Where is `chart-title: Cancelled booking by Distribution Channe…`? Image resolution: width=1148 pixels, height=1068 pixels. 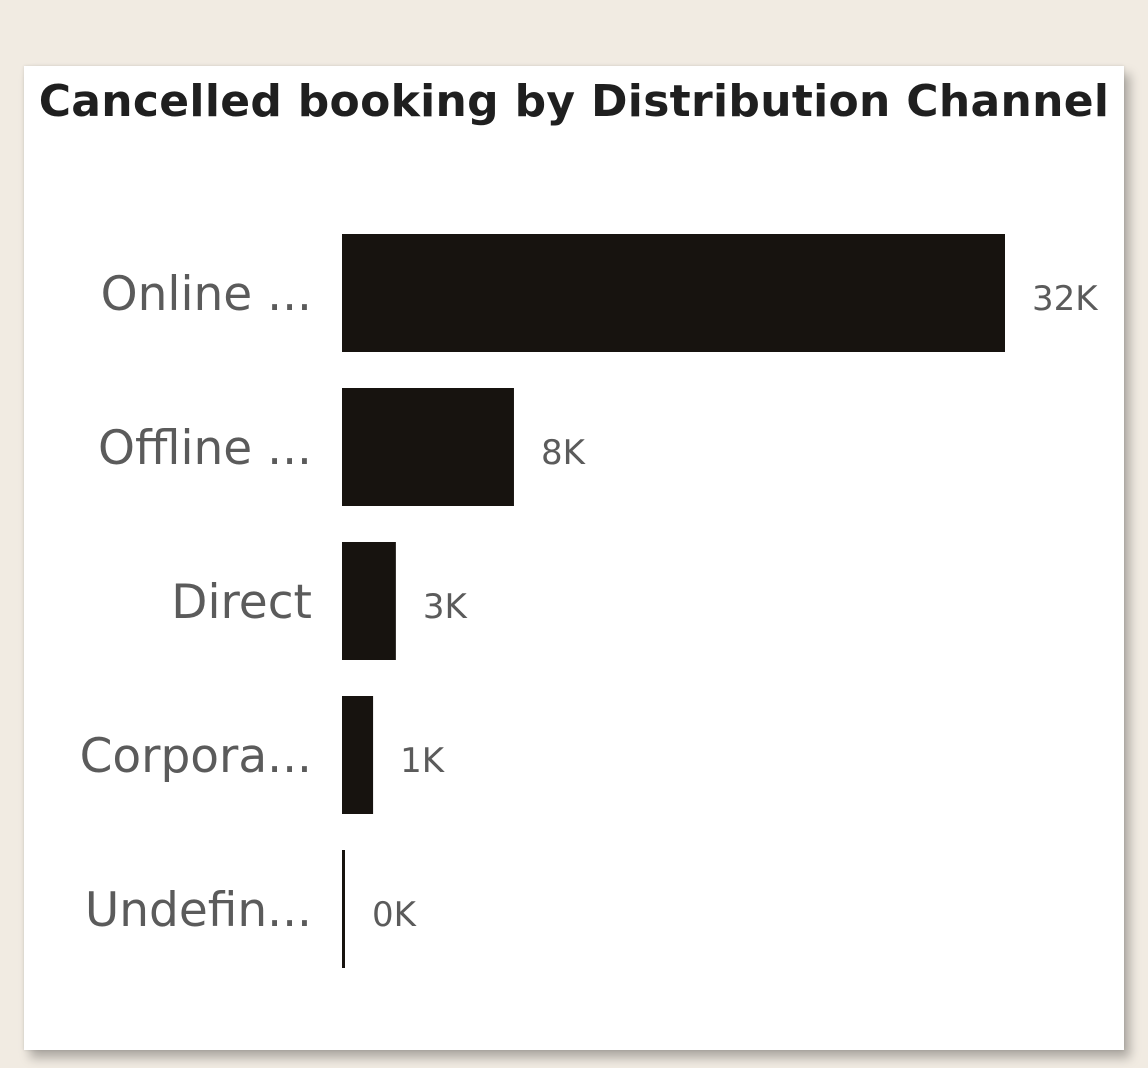
chart-title: Cancelled booking by Distribution Channe… is located at coordinates (574, 101).